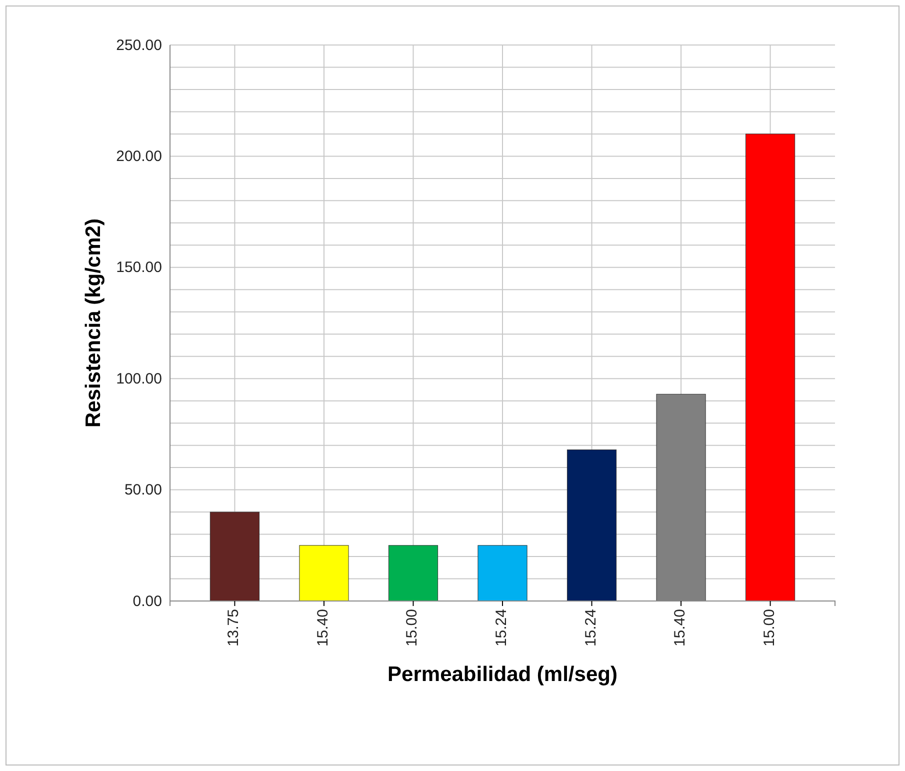 The height and width of the screenshot is (771, 905). Describe the element at coordinates (139, 379) in the screenshot. I see `y-tick-label: 100.00` at that location.